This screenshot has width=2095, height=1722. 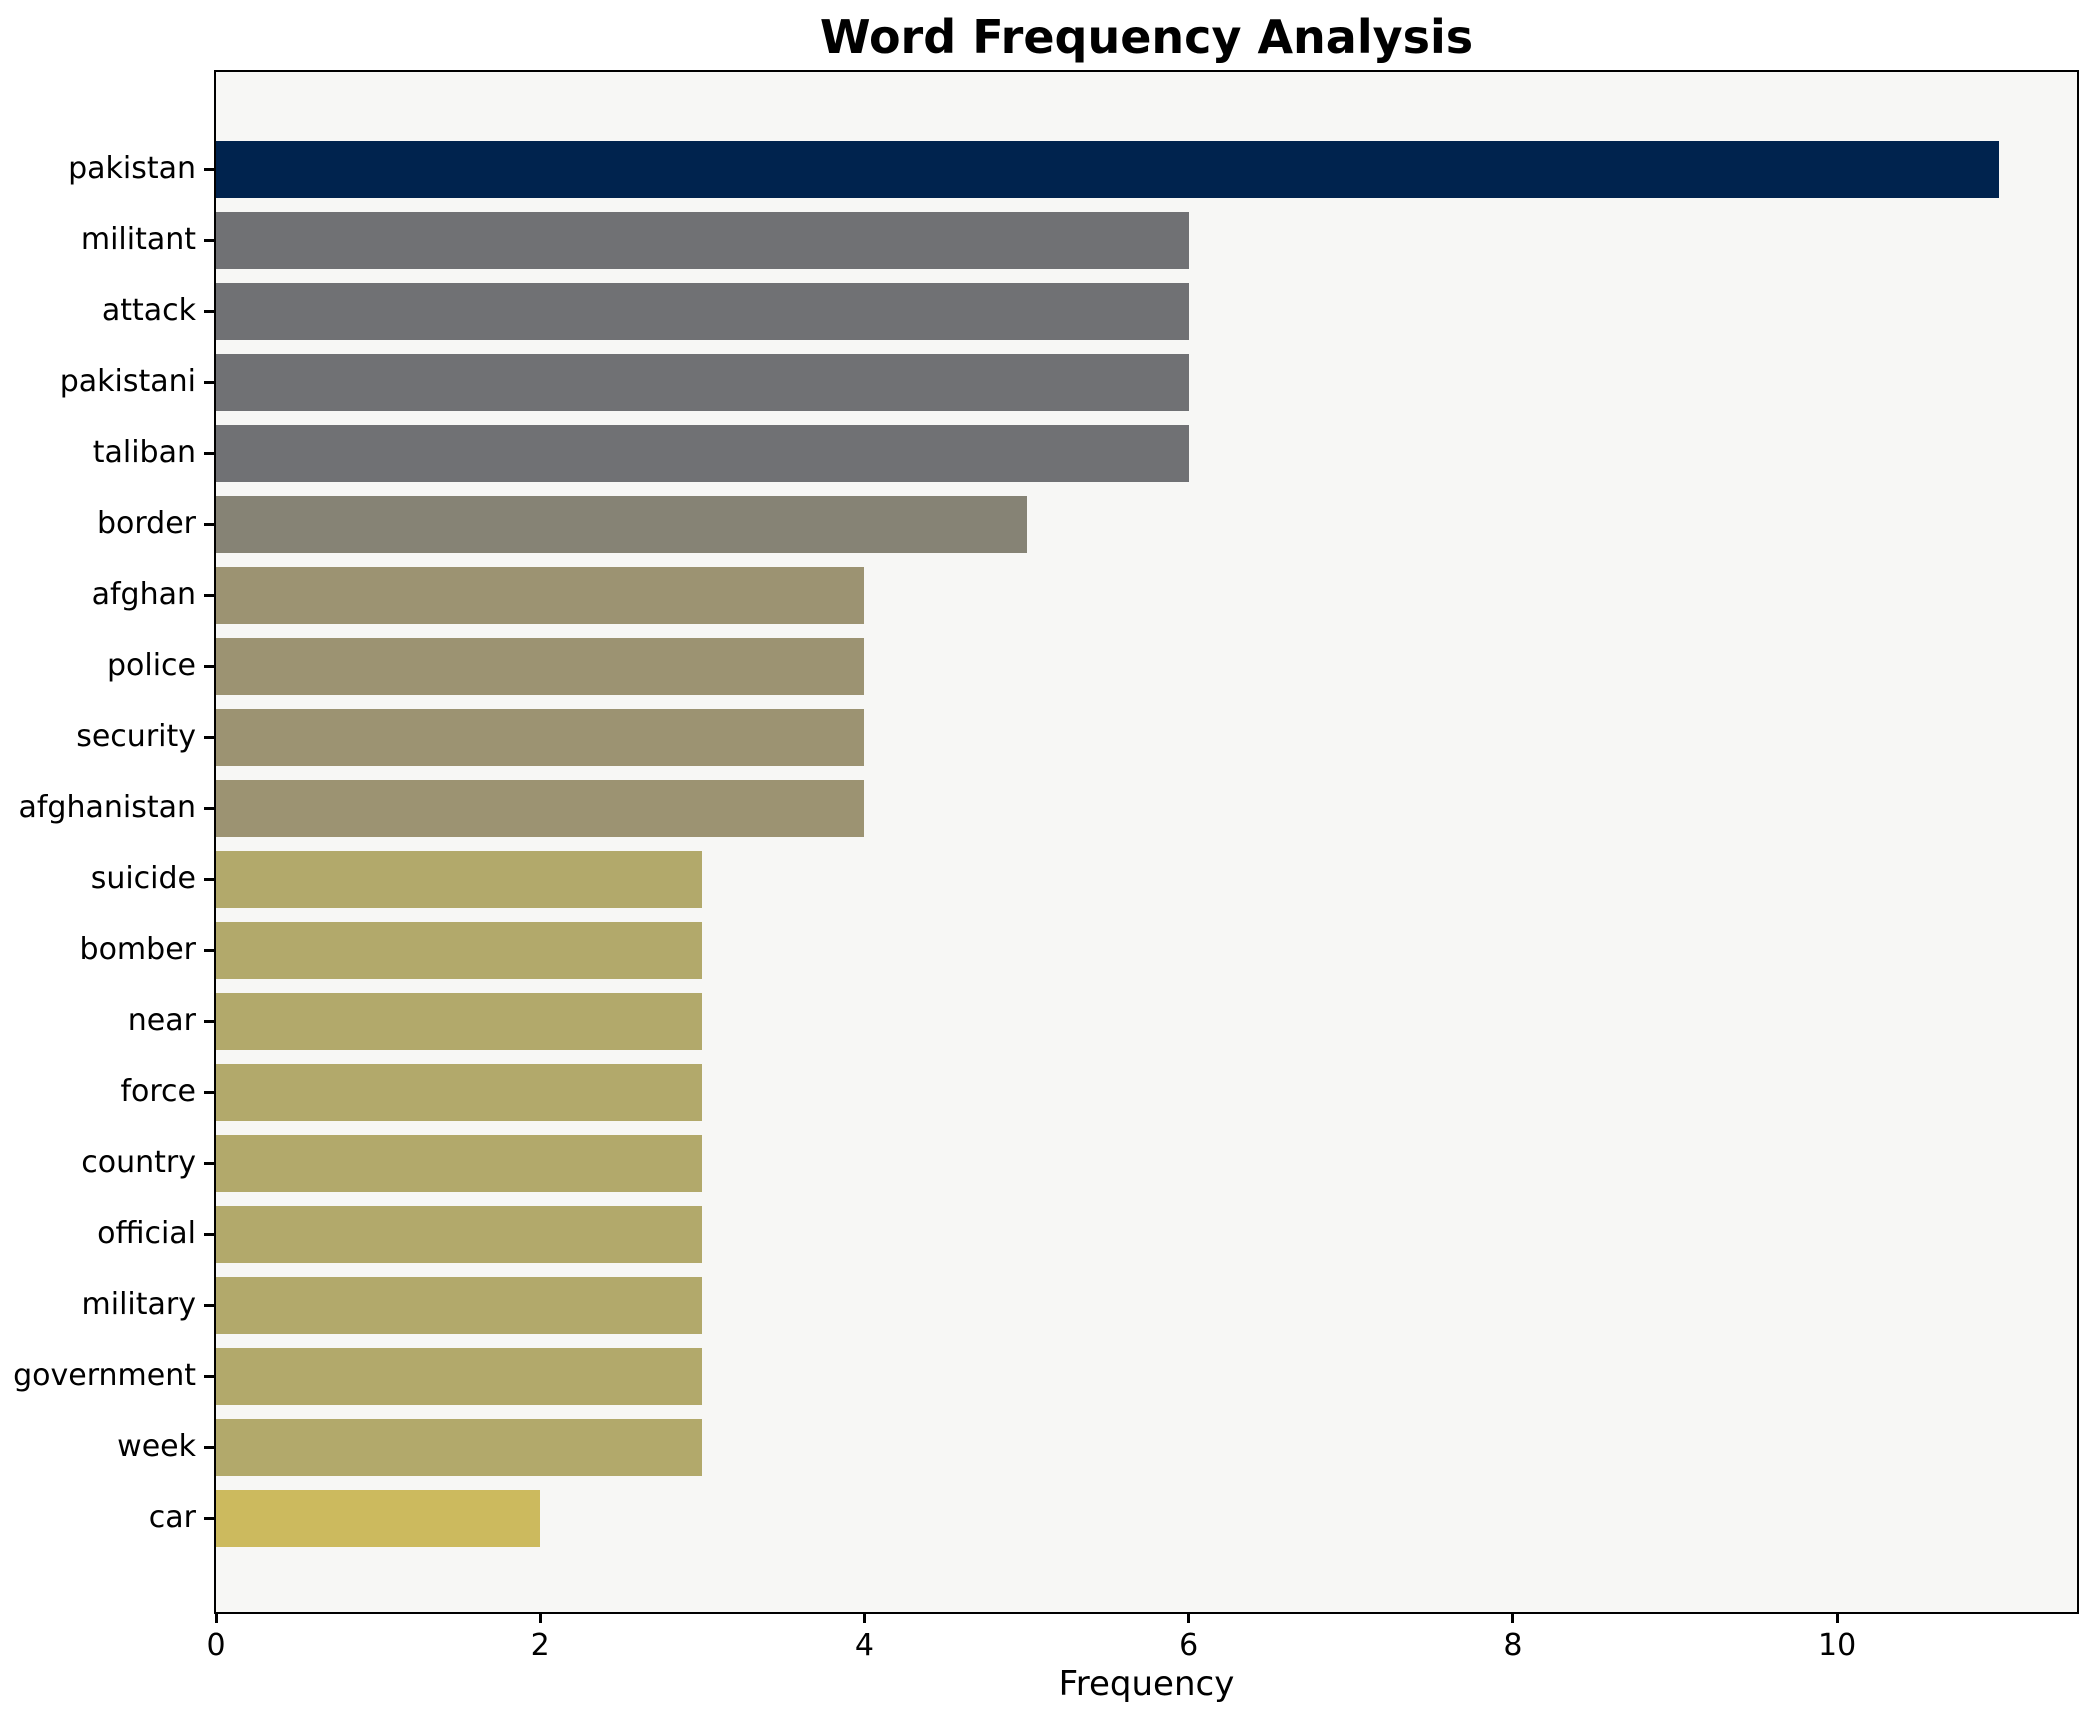 What do you see at coordinates (459, 1447) in the screenshot?
I see `bar-week` at bounding box center [459, 1447].